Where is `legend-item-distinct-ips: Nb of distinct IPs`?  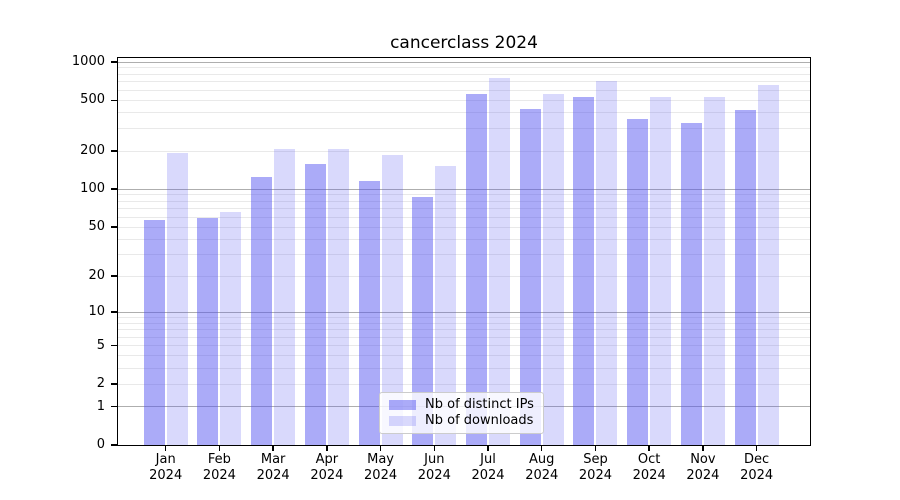 legend-item-distinct-ips: Nb of distinct IPs is located at coordinates (461, 405).